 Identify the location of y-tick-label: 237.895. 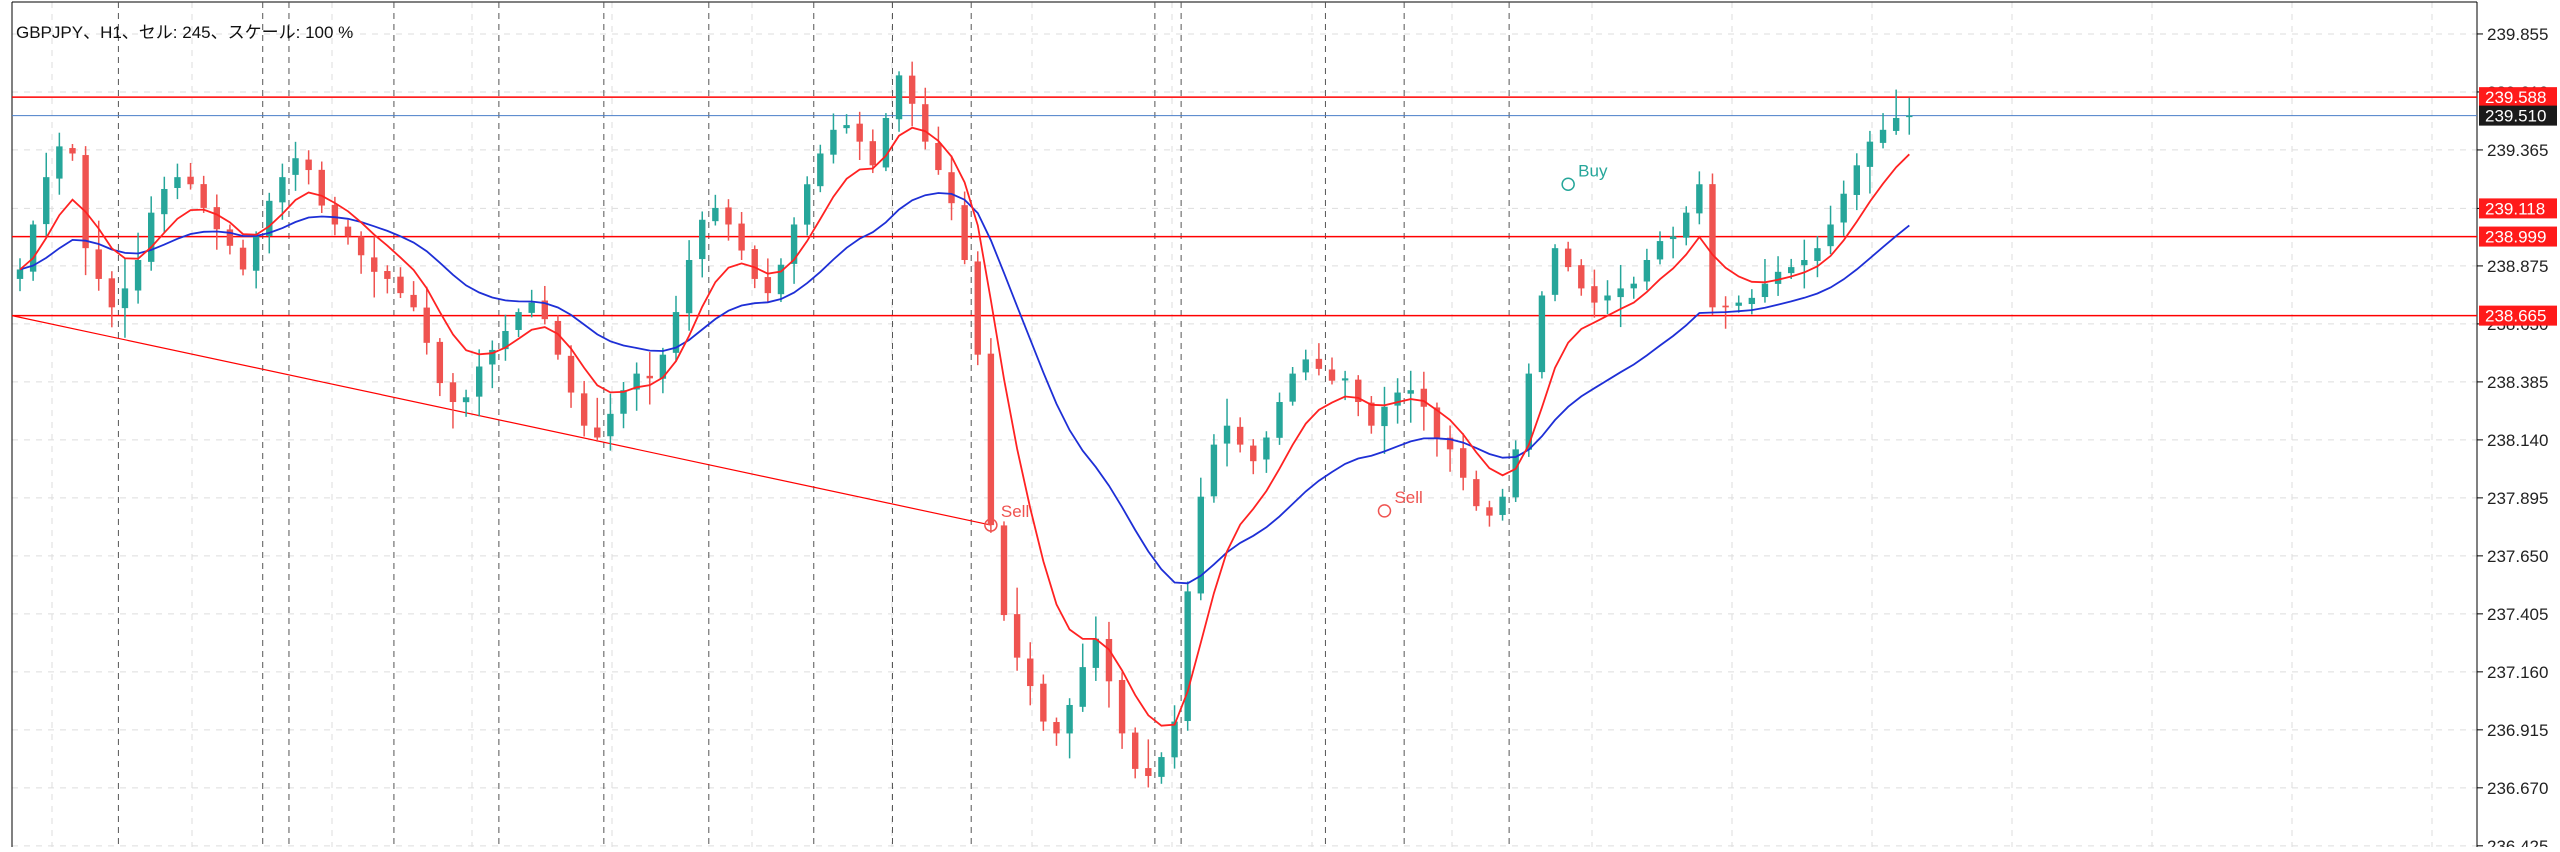
(2517, 498).